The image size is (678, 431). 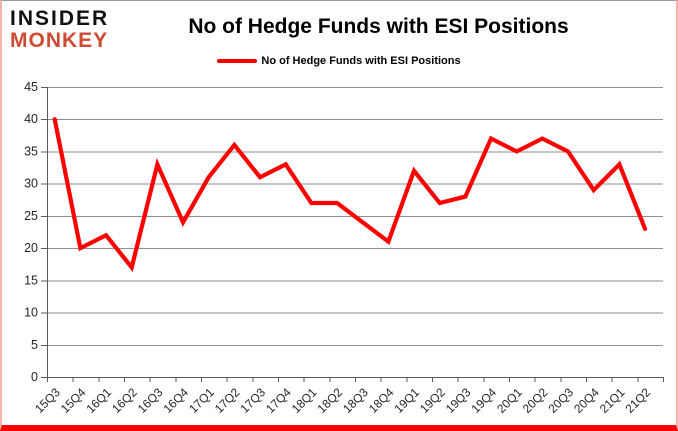 I want to click on y-axis-tick-label: 40, so click(x=31, y=119).